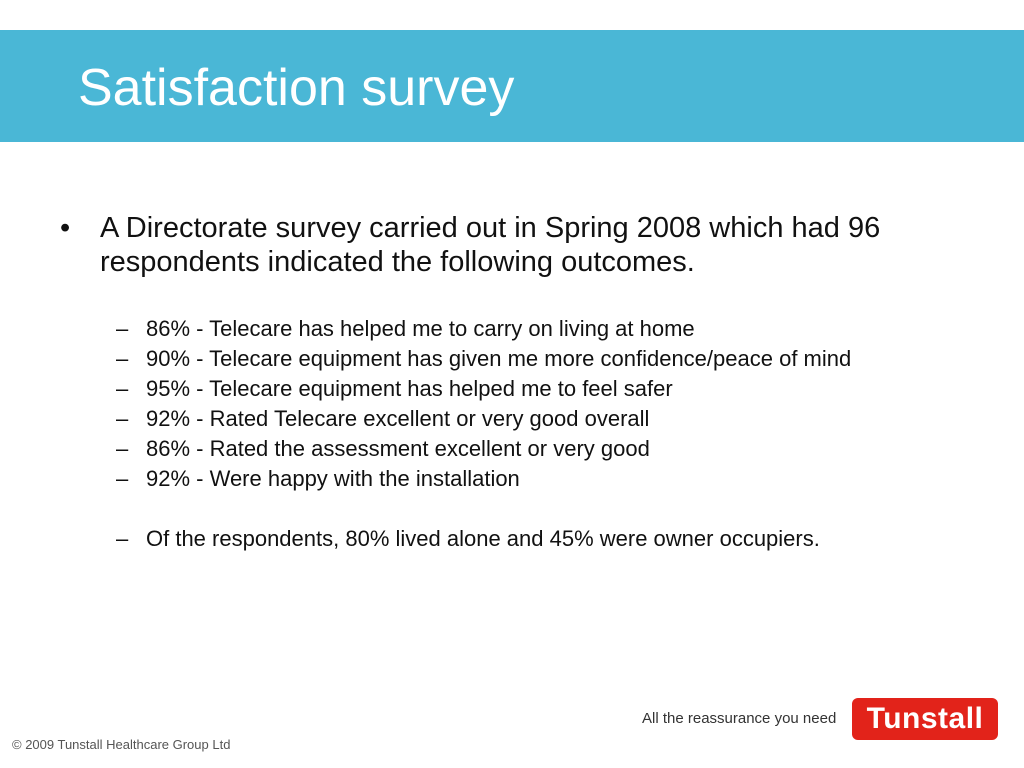 The height and width of the screenshot is (768, 1024). Describe the element at coordinates (925, 719) in the screenshot. I see `tunstall-logo: Tunstall` at that location.